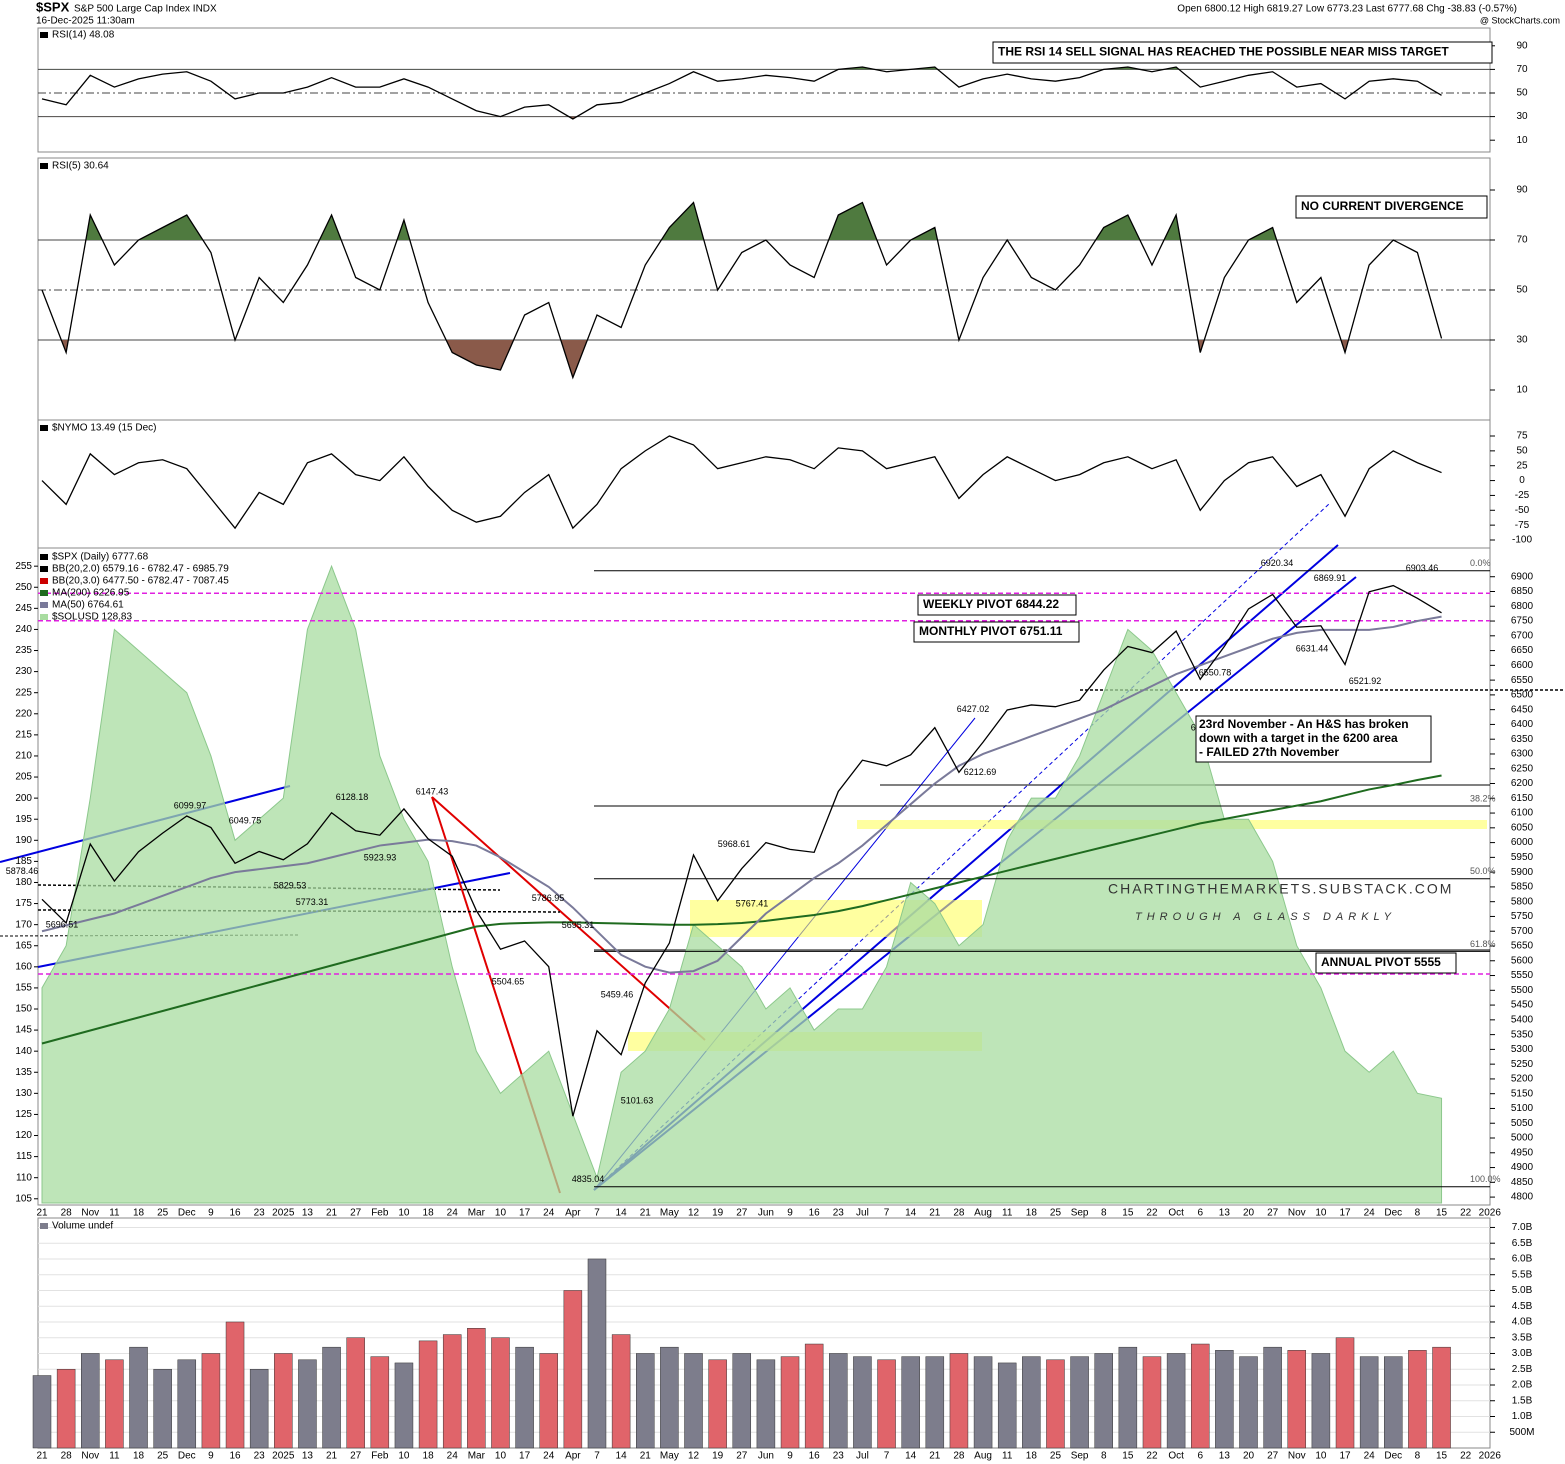 This screenshot has width=1565, height=1464. Describe the element at coordinates (1522, 857) in the screenshot. I see `y-tick-label: 5950` at that location.